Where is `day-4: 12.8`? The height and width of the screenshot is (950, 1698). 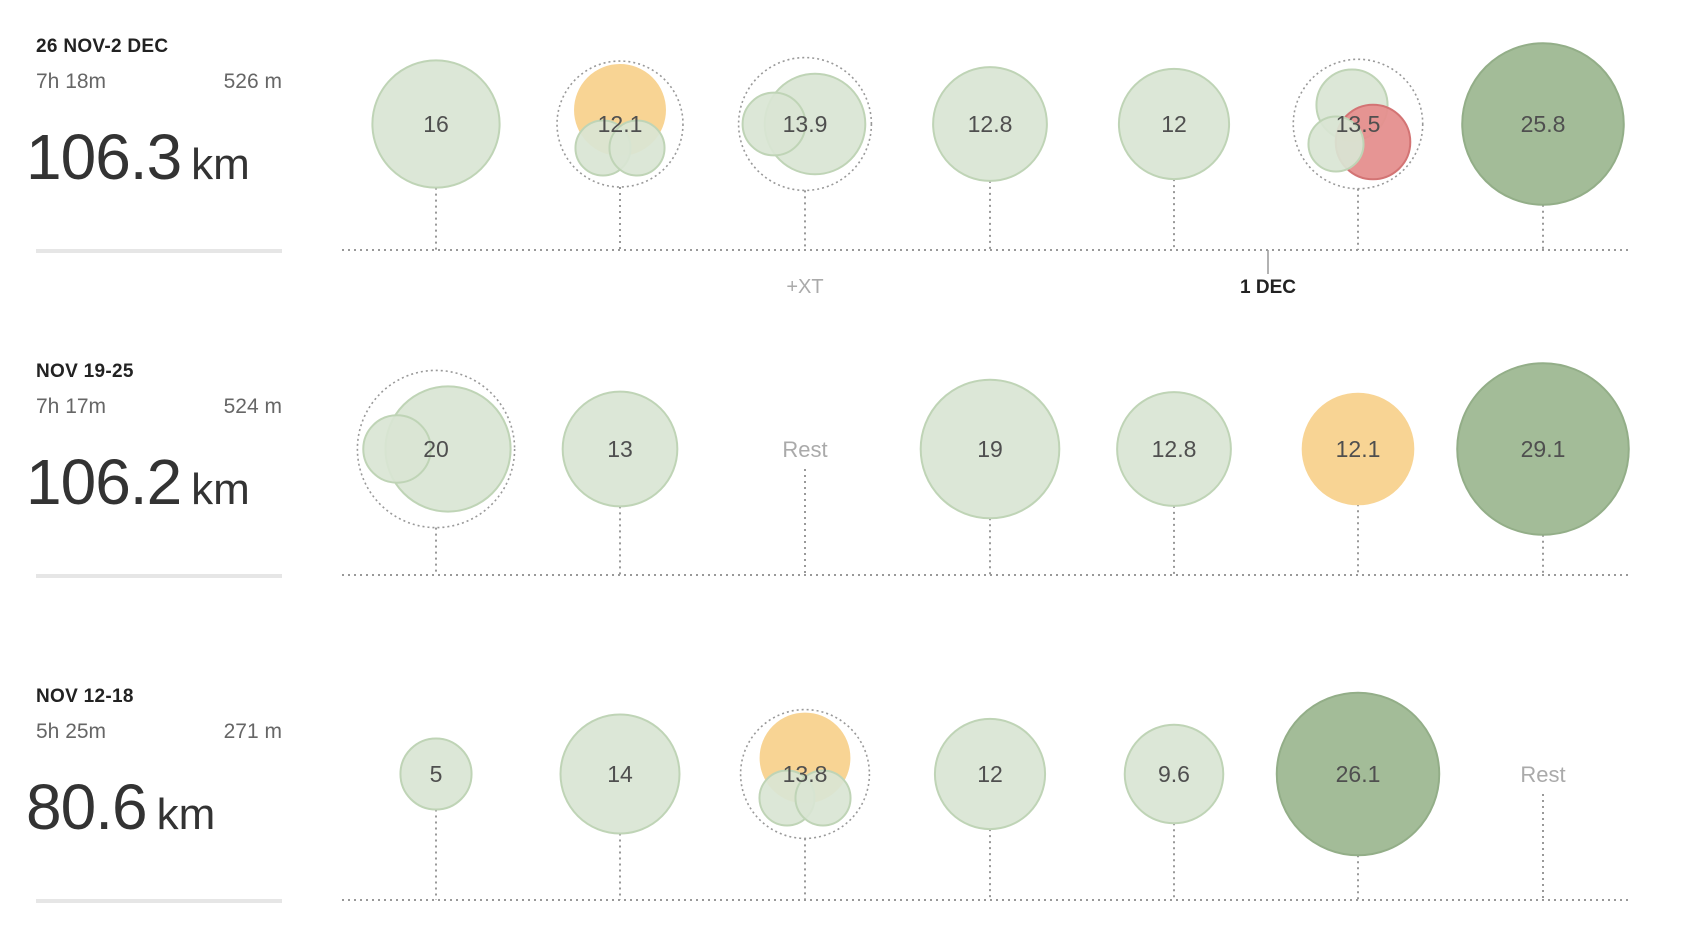
day-4: 12.8 is located at coordinates (990, 158).